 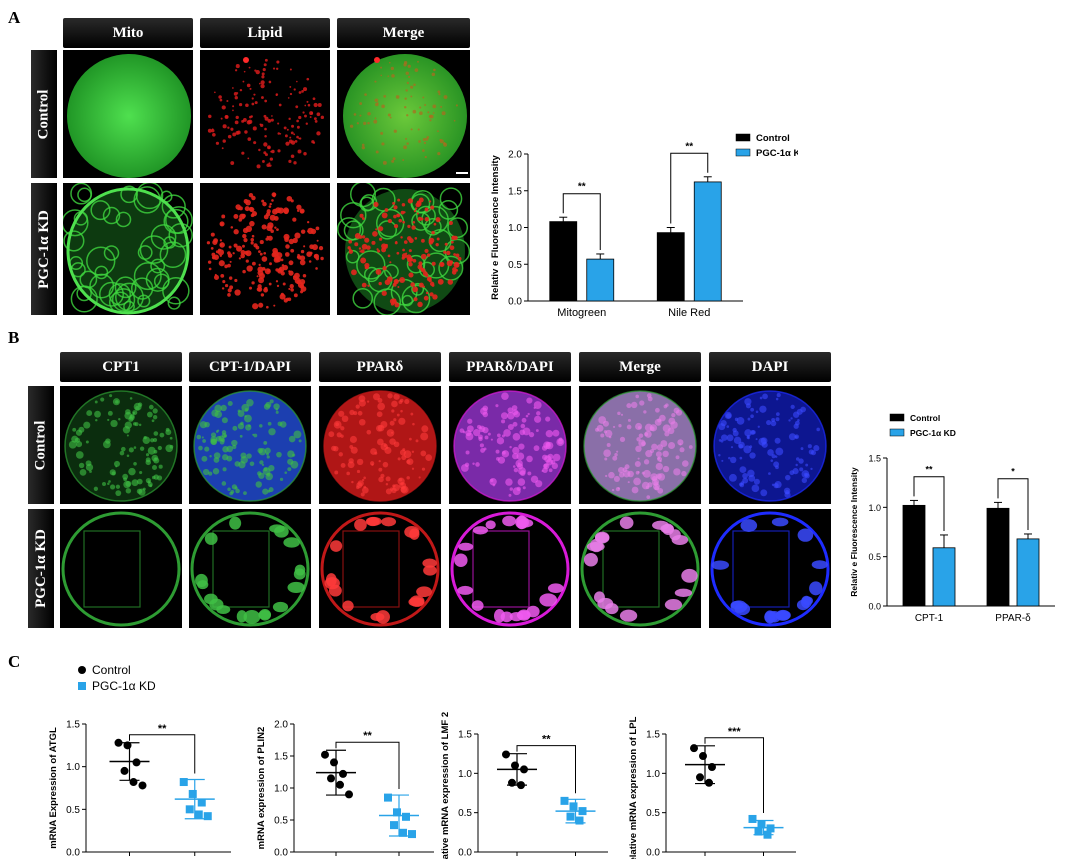 I want to click on chart-c-atgl: 0.0 0.5 1.0 1.5 mRNA Expression of ATGL **, so click(x=139, y=789).